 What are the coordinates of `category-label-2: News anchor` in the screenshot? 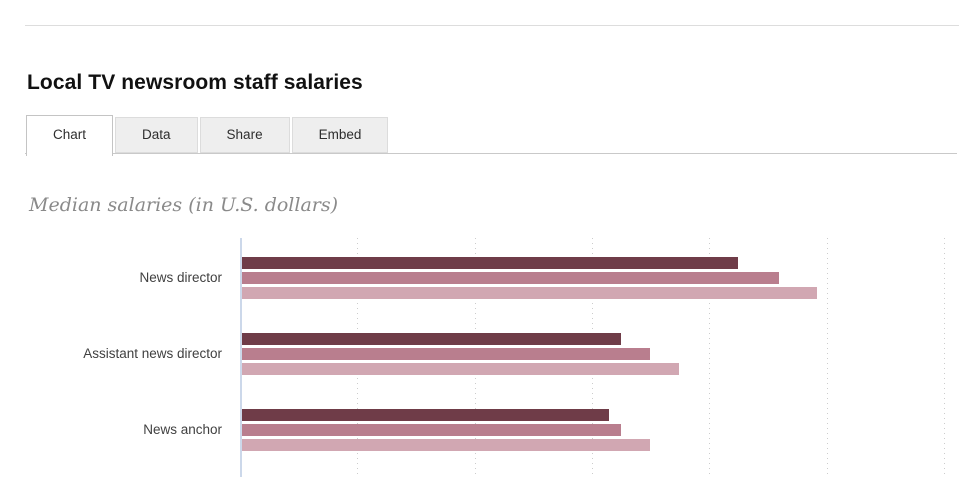 It's located at (182, 430).